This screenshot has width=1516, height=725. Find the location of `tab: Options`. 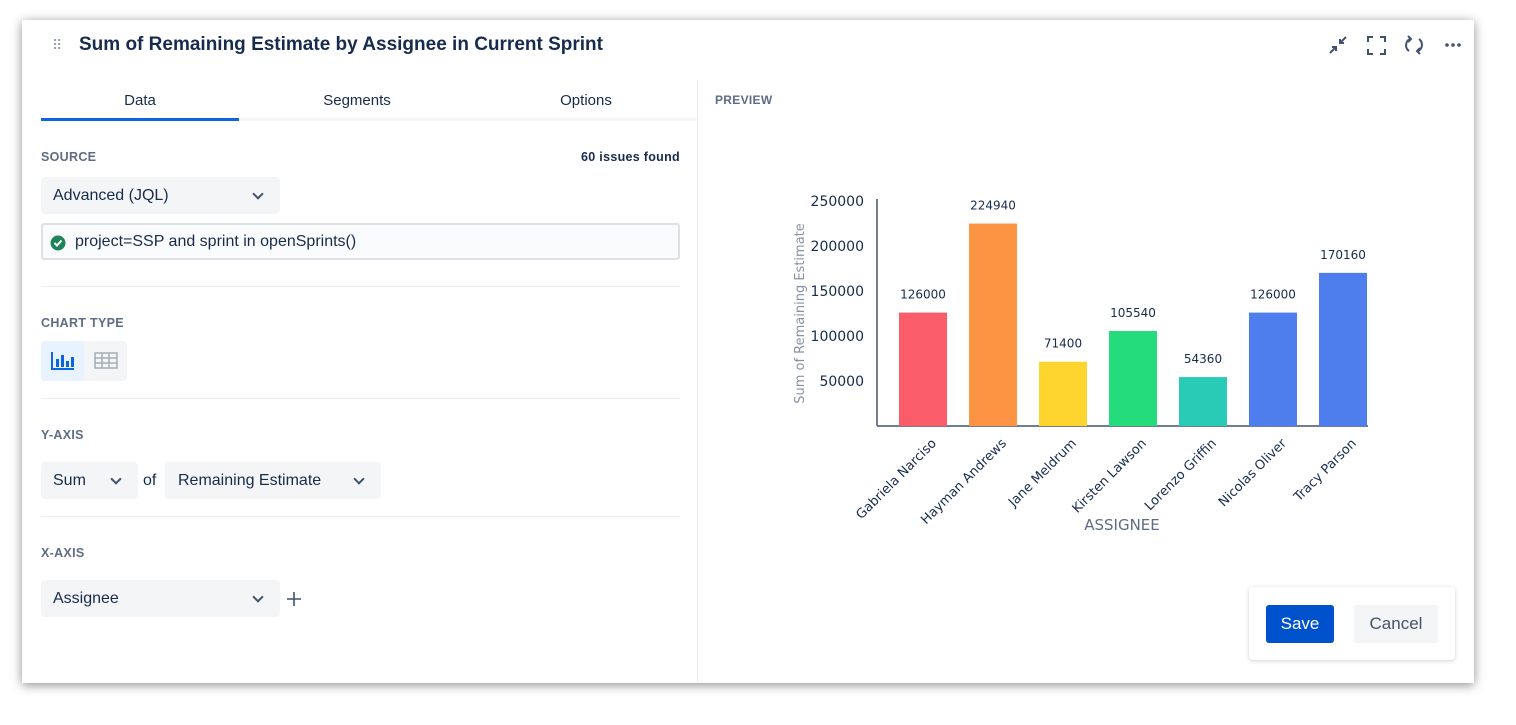

tab: Options is located at coordinates (586, 100).